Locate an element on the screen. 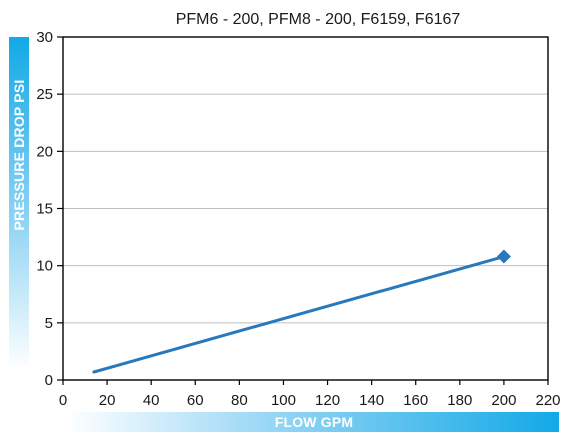 This screenshot has height=433, width=569. x-tick-label: 60 is located at coordinates (195, 400).